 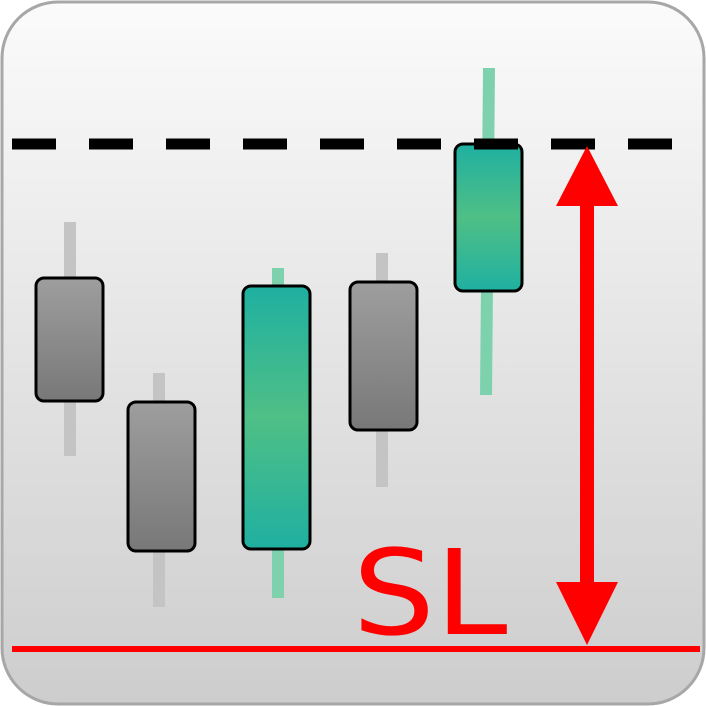 I want to click on arrow-shaft, so click(x=587, y=393).